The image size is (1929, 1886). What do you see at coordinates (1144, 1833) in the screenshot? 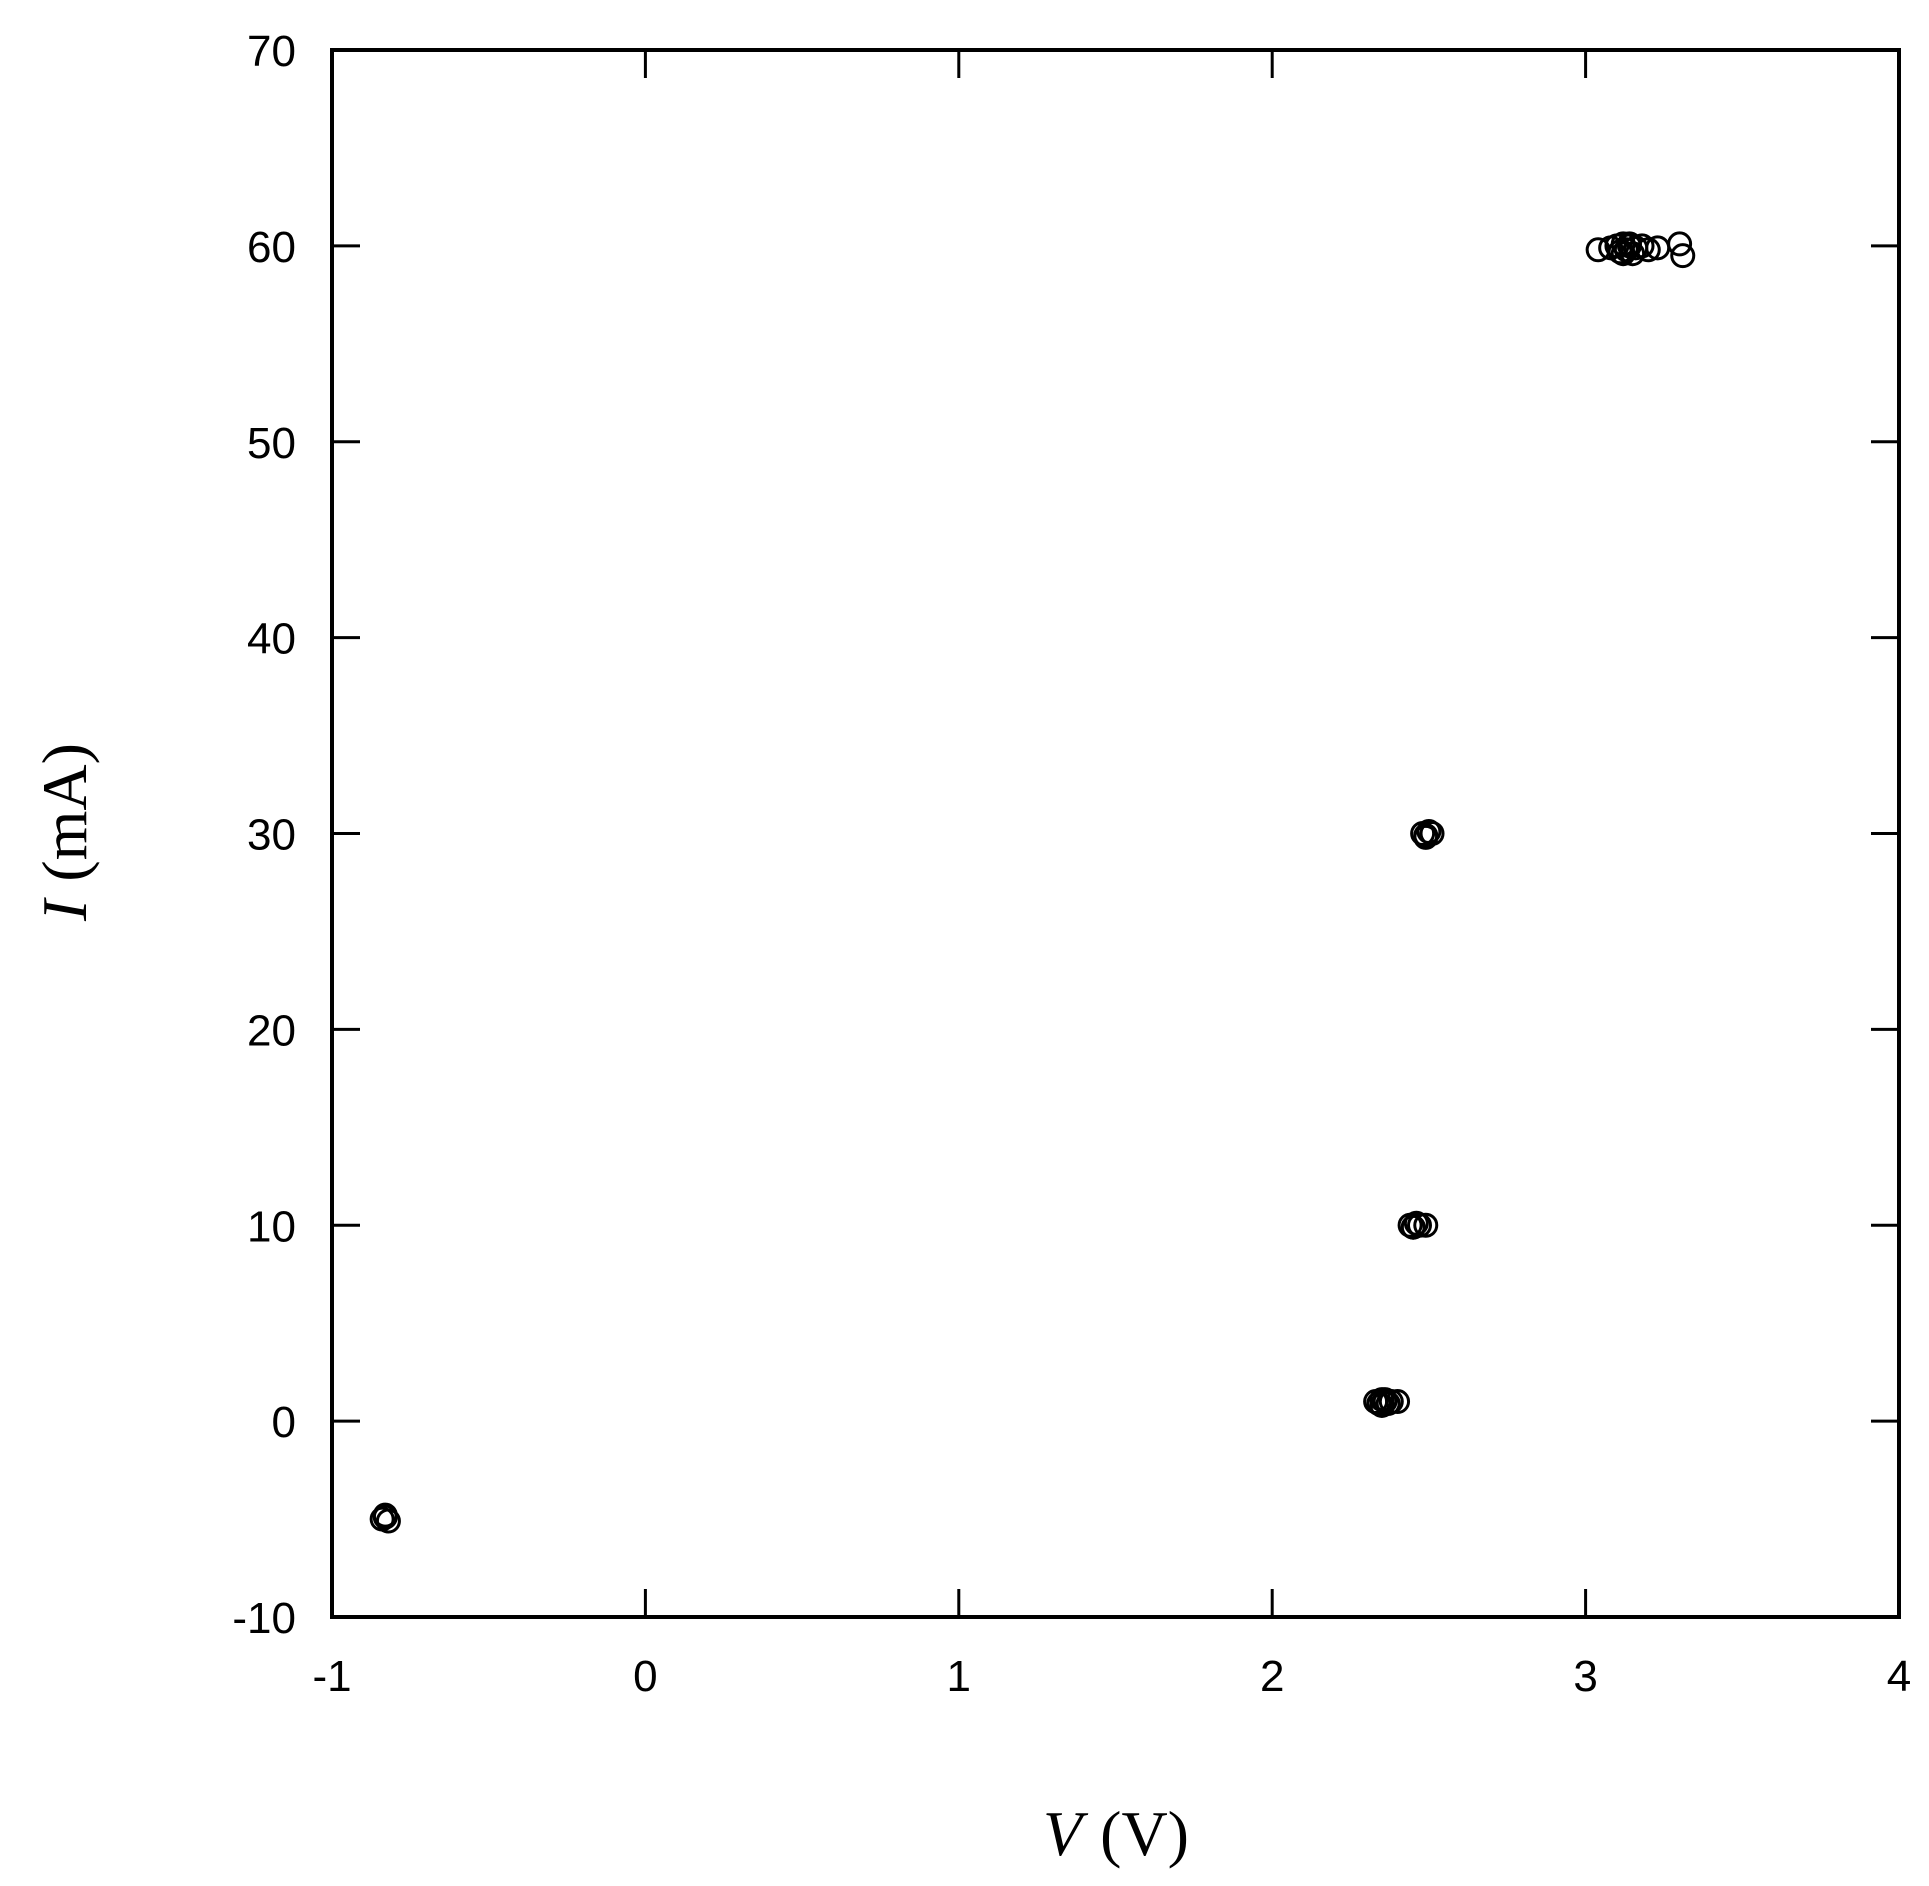
I see `x-axis-unit: (V)` at bounding box center [1144, 1833].